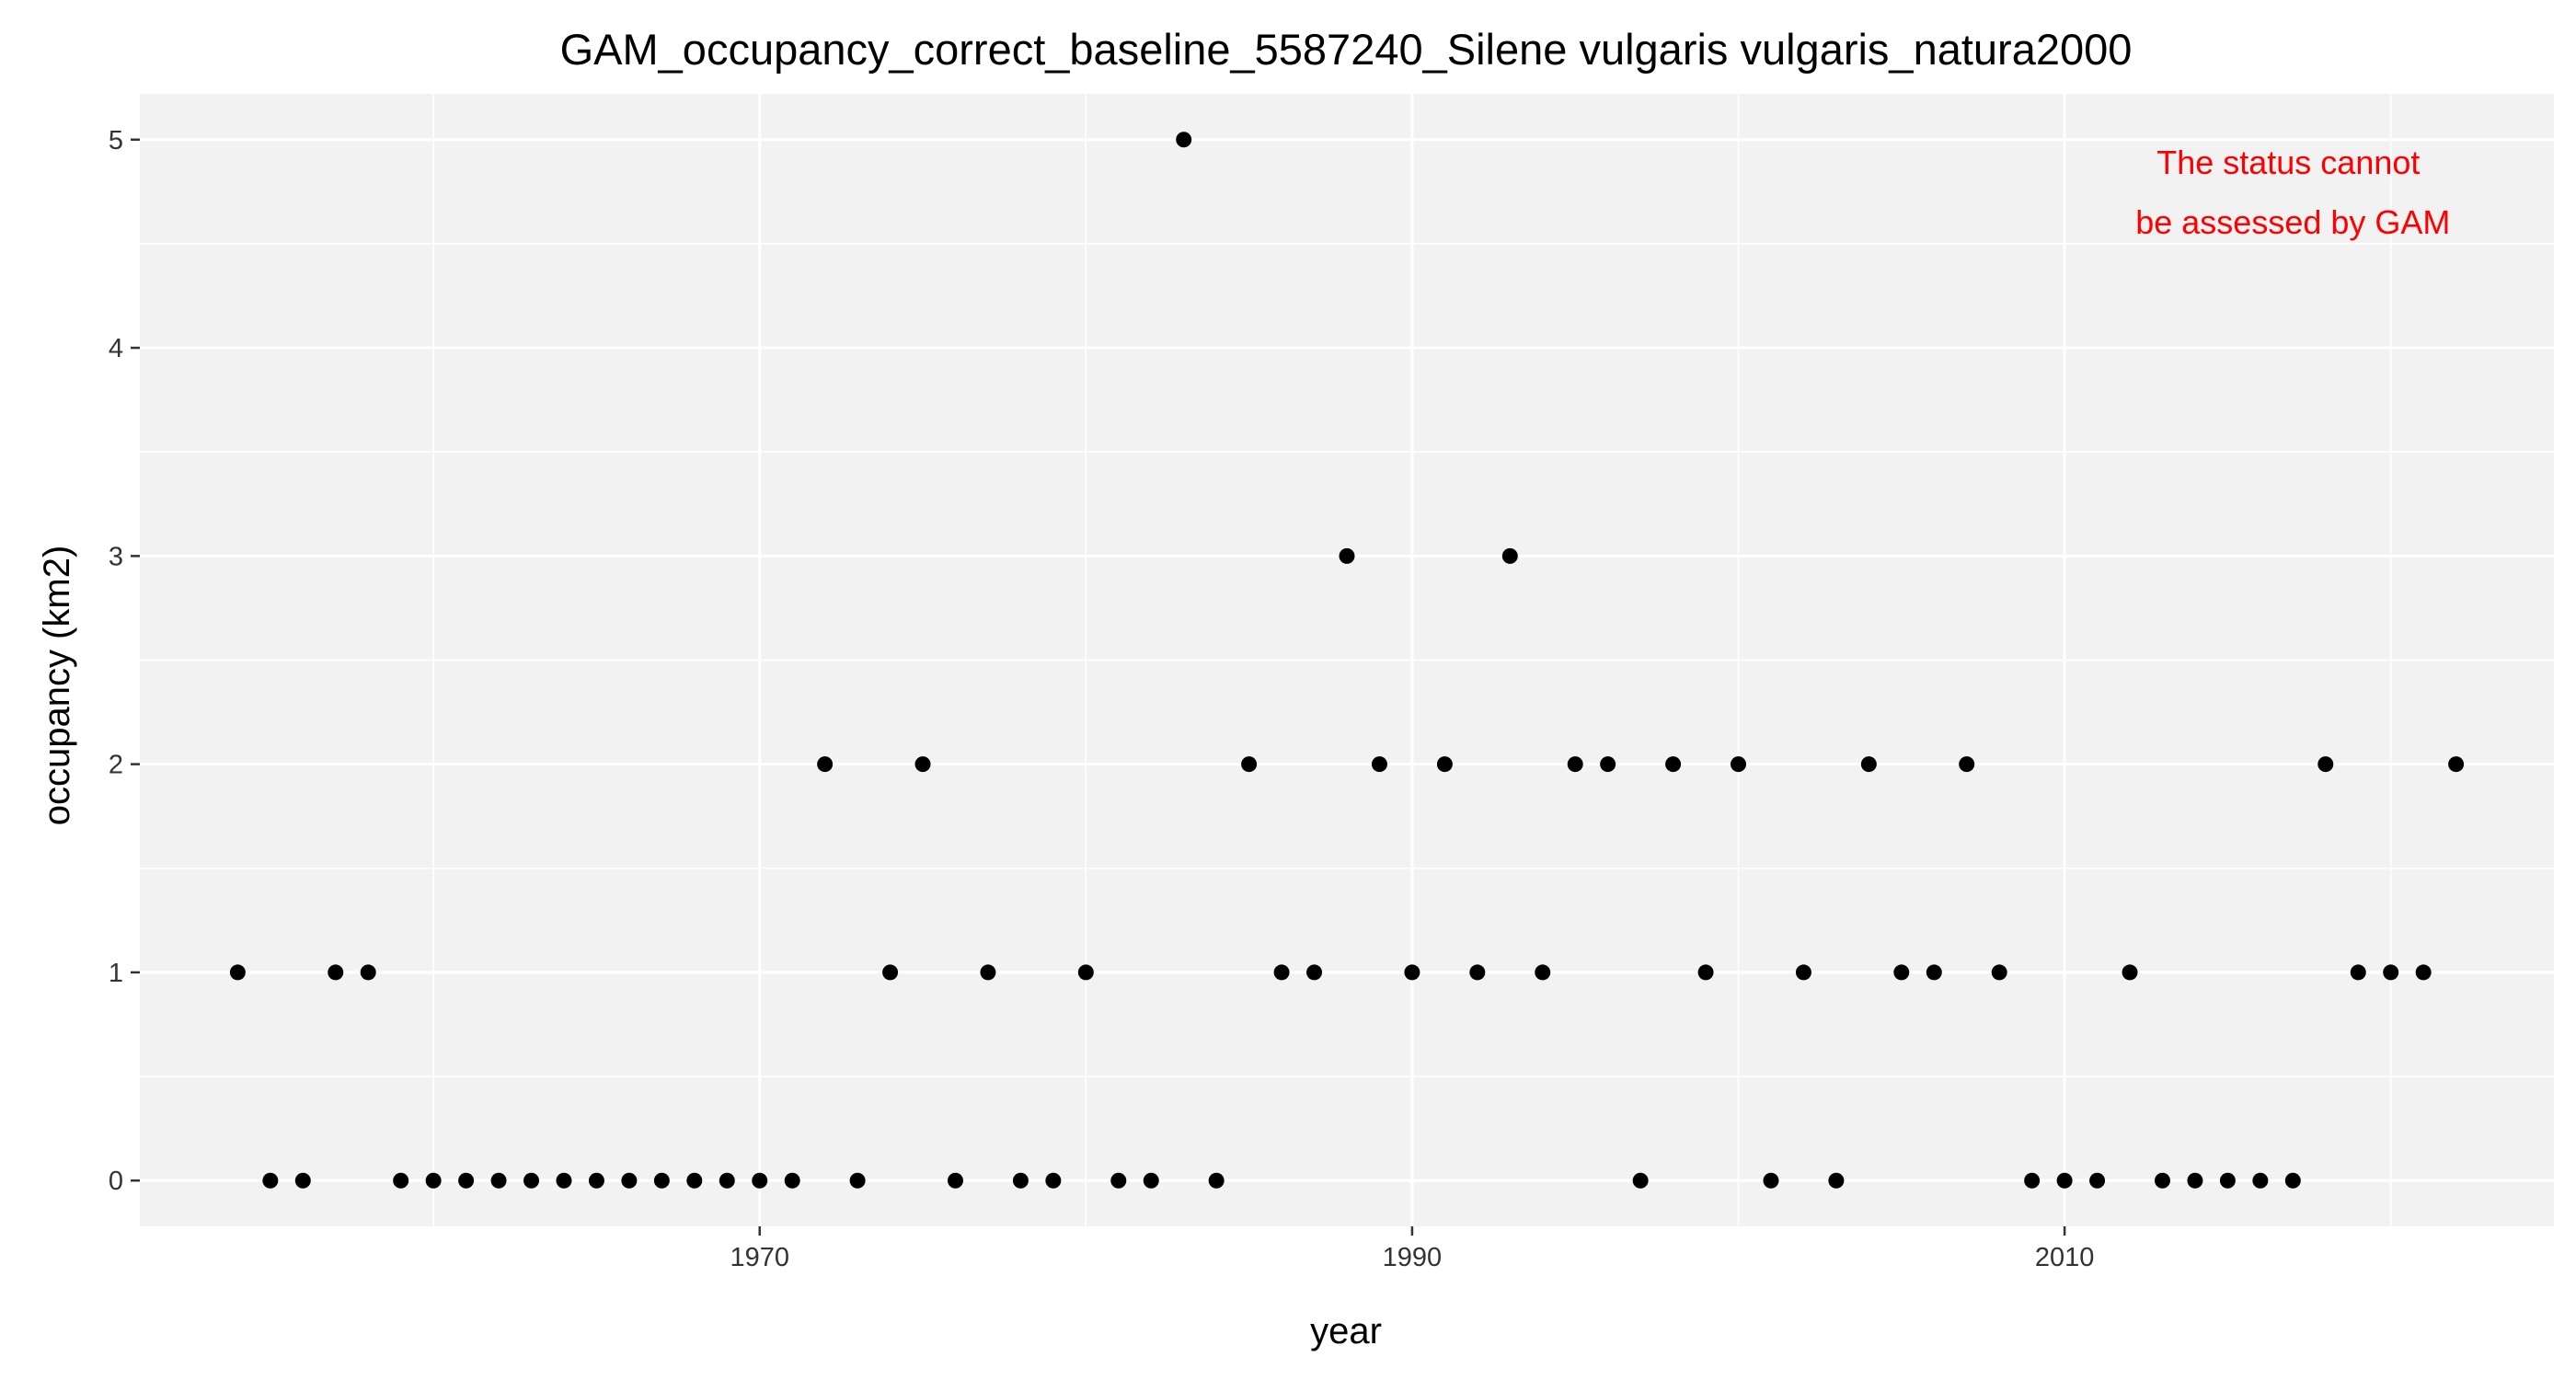 The image size is (2576, 1380). I want to click on y-tick-label: 5, so click(116, 140).